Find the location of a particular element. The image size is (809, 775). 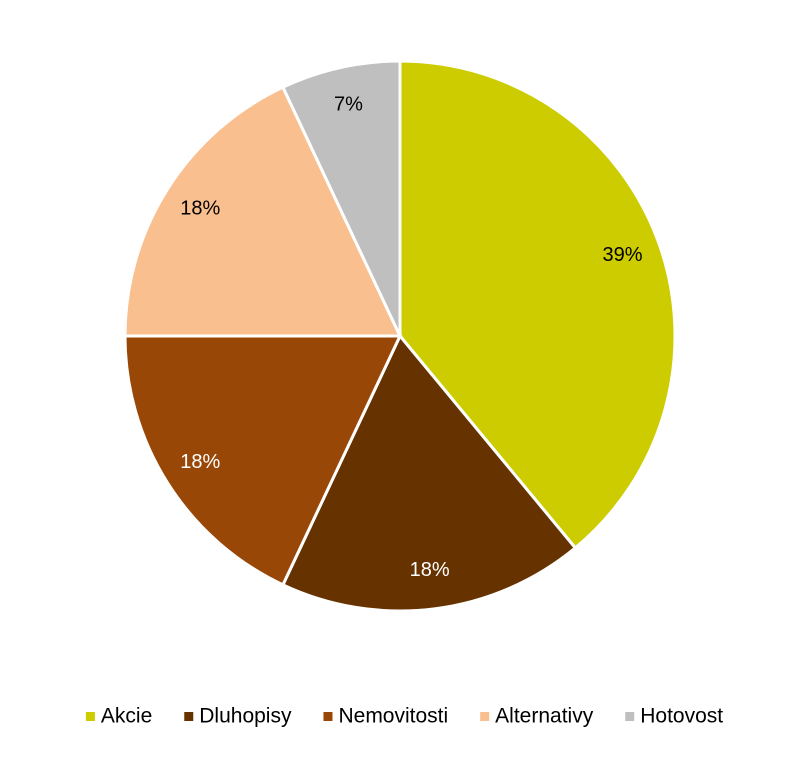

legend-label: Nemovitosti is located at coordinates (393, 716).